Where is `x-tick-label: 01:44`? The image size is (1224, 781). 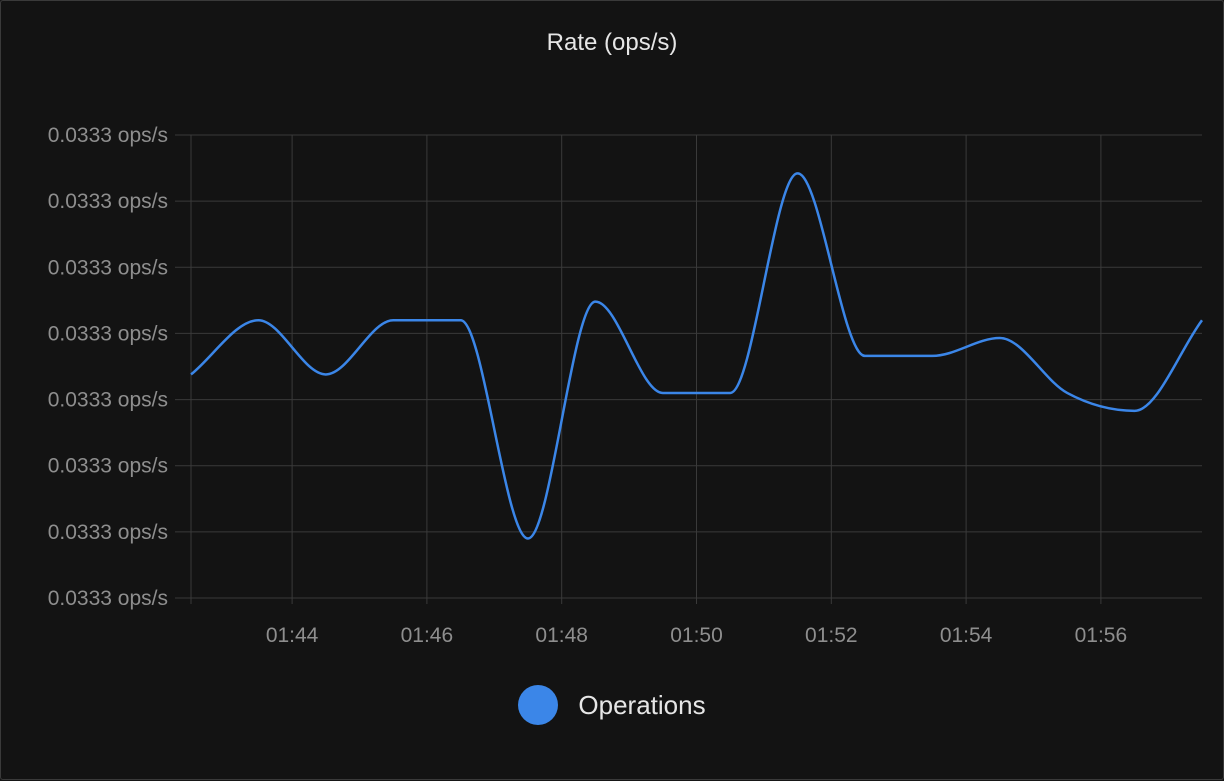
x-tick-label: 01:44 is located at coordinates (292, 635).